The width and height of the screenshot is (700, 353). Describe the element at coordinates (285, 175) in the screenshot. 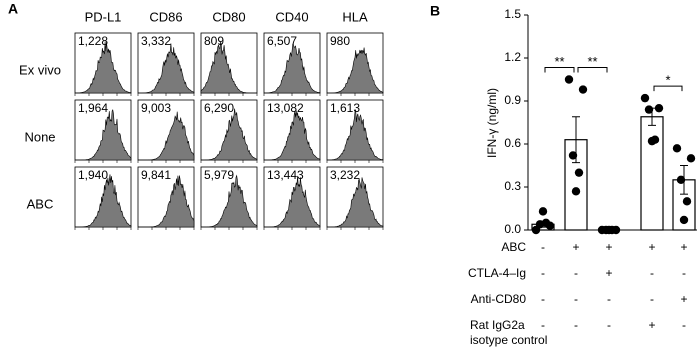

I see `mfi-label: 13,443` at that location.